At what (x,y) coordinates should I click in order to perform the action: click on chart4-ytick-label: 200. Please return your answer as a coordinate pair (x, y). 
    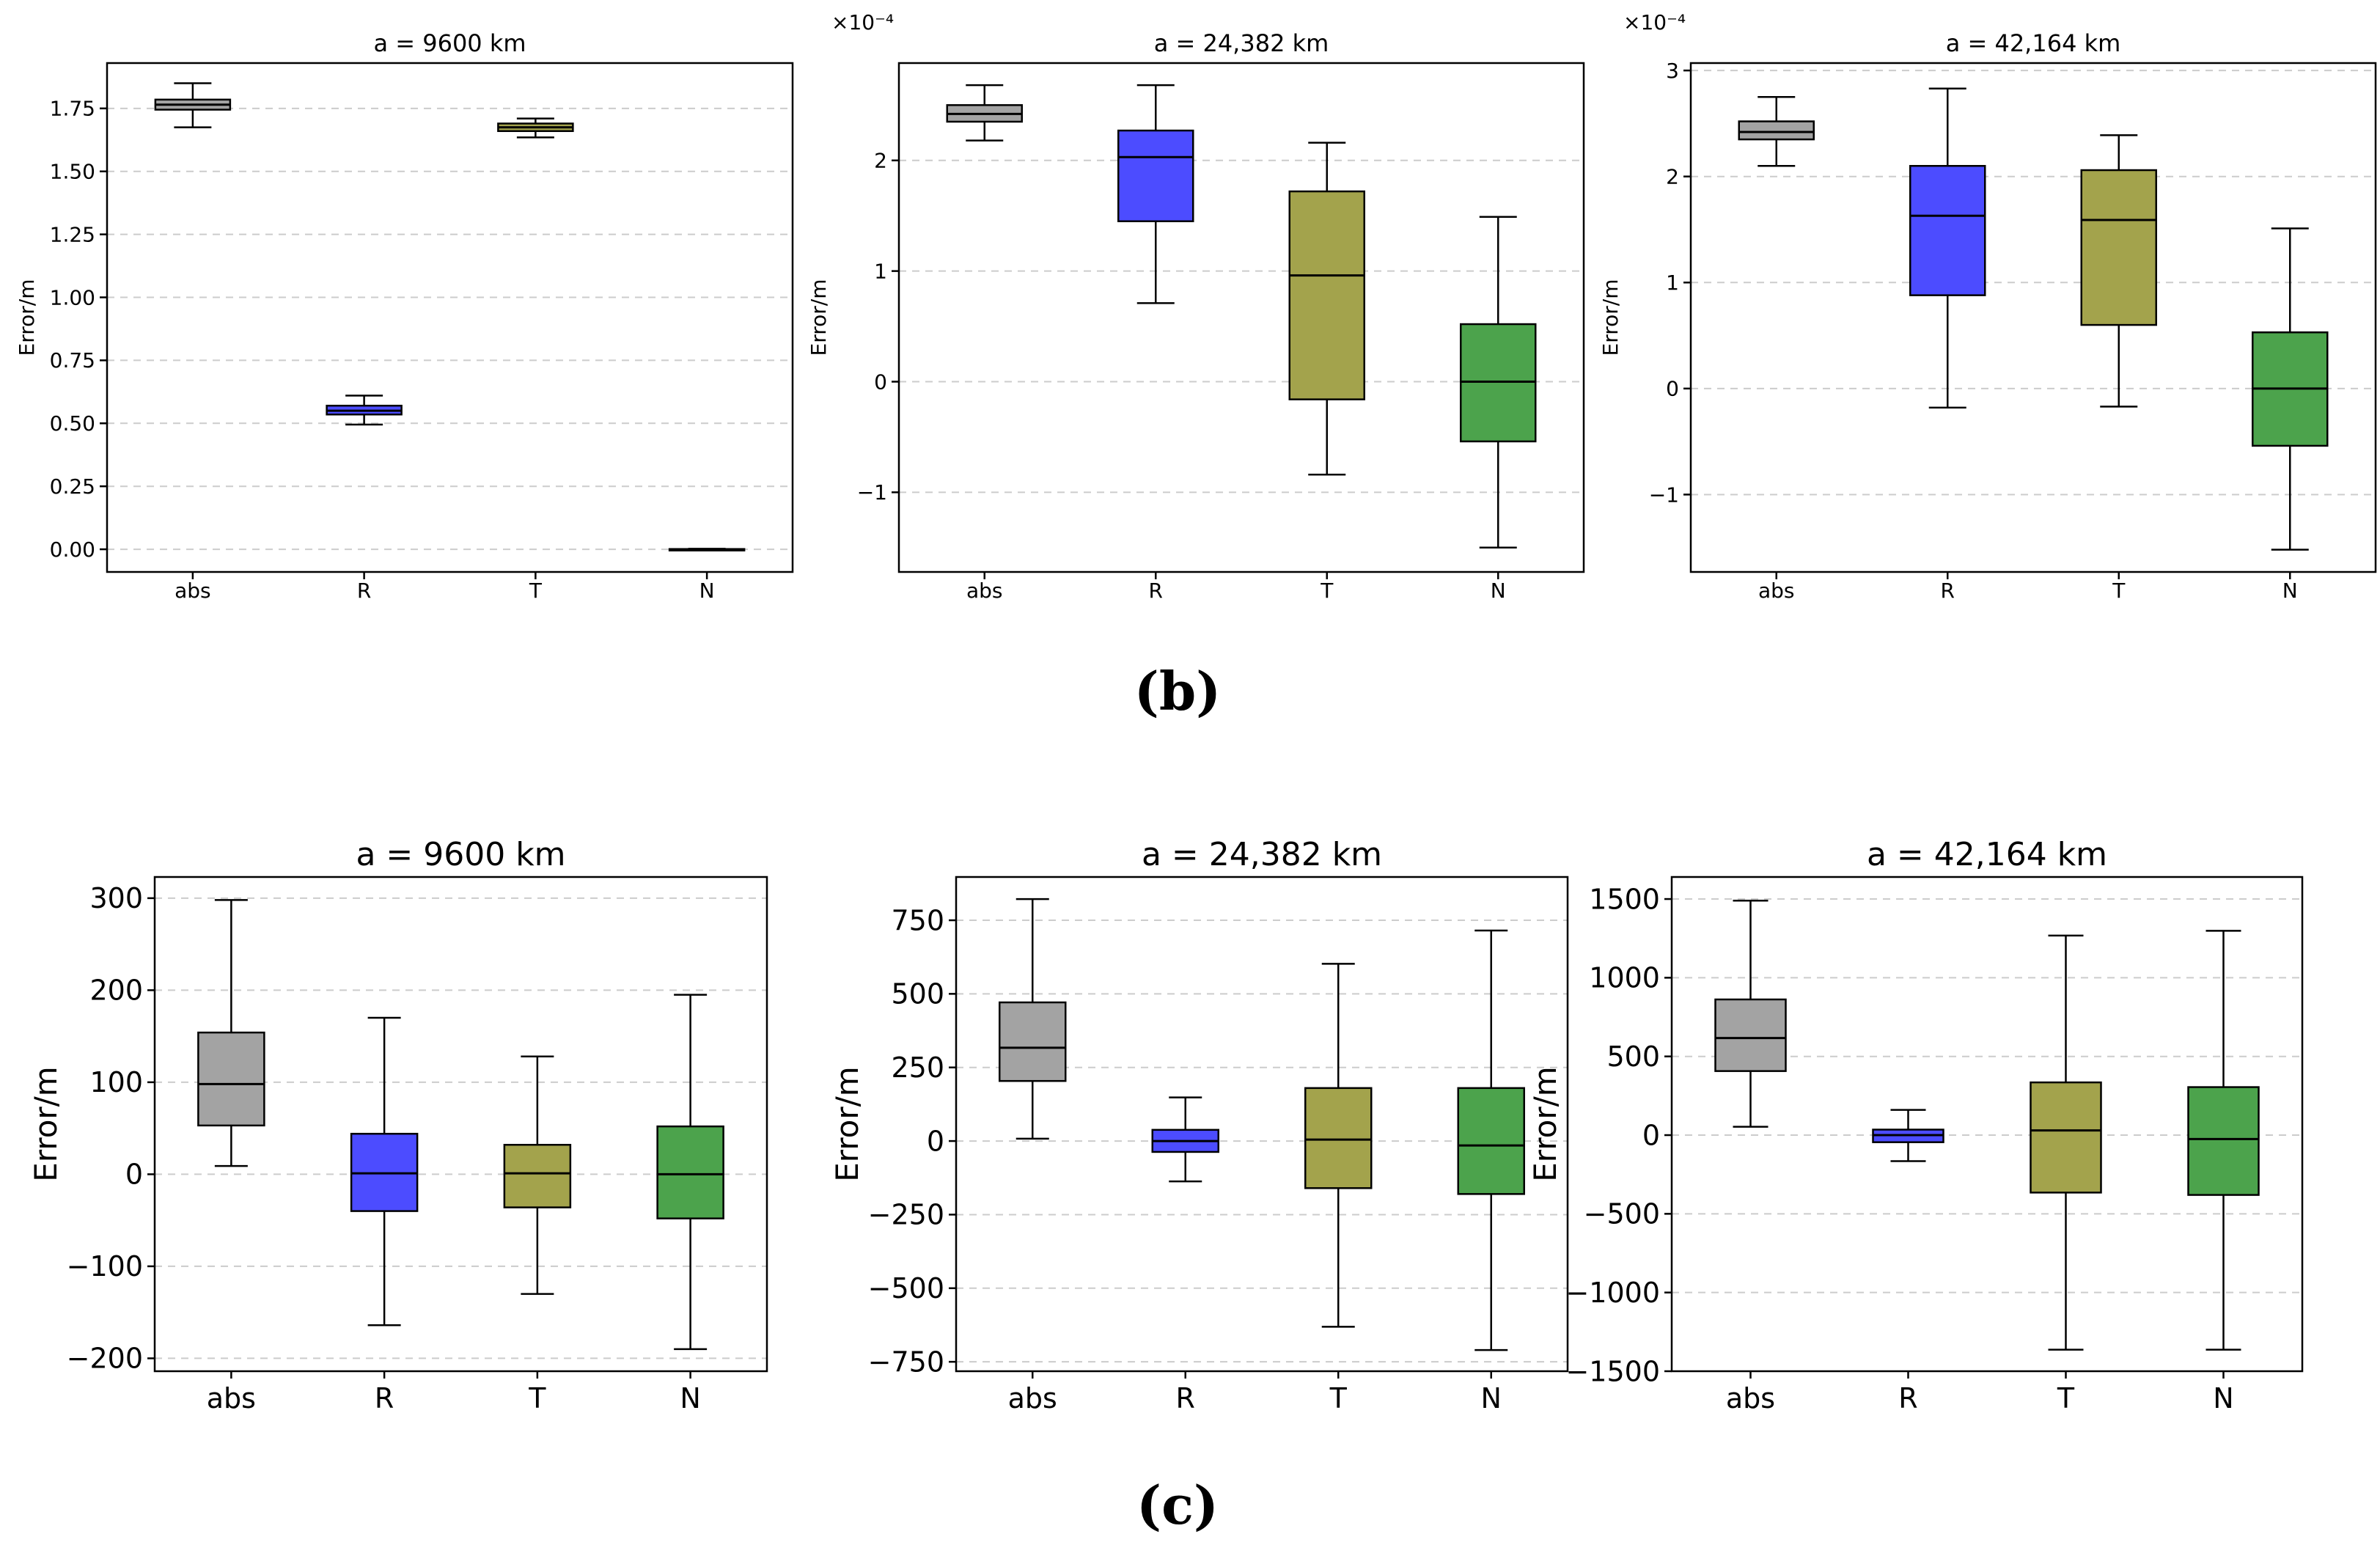
    Looking at the image, I should click on (116, 991).